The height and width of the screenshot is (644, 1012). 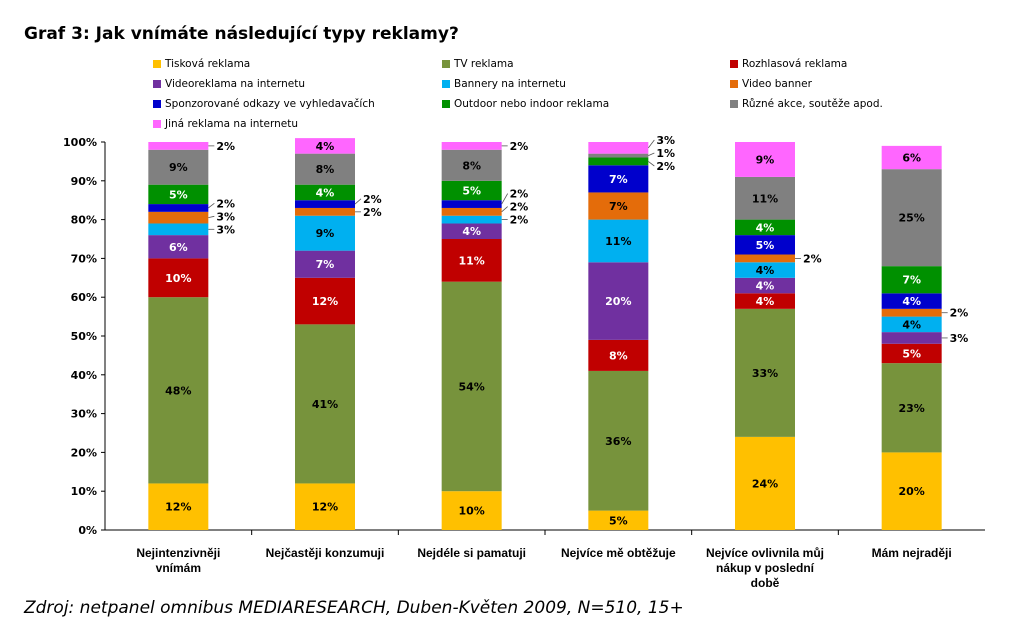 I want to click on data-label: 8%, so click(x=618, y=355).